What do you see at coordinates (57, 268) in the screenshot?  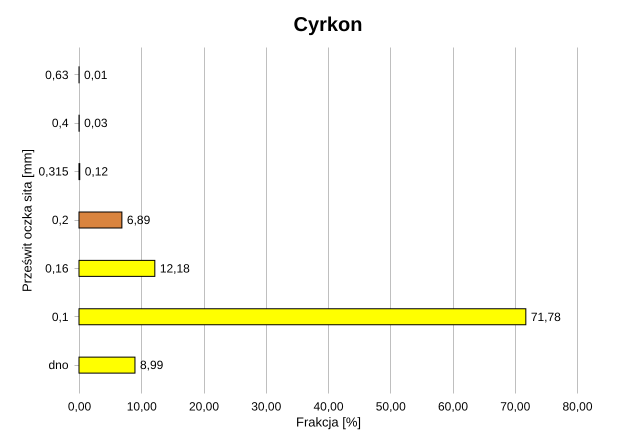 I see `y-tick-label: 0,16` at bounding box center [57, 268].